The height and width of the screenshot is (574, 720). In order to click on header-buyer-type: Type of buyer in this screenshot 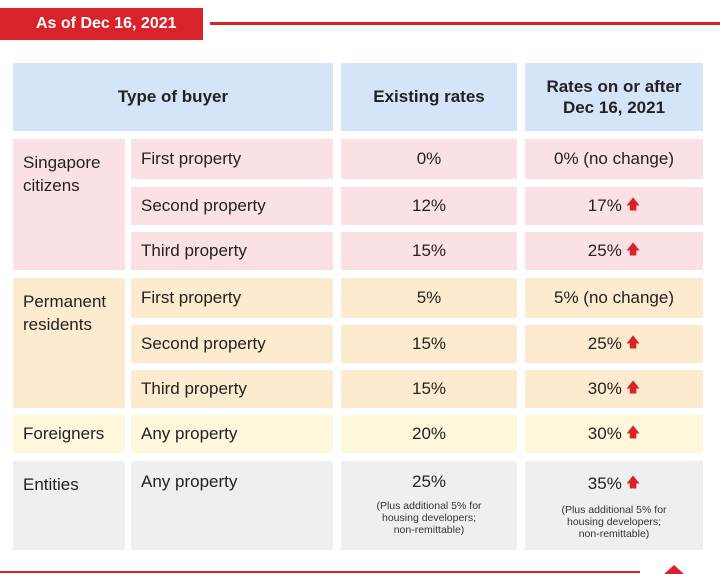, I will do `click(173, 97)`.